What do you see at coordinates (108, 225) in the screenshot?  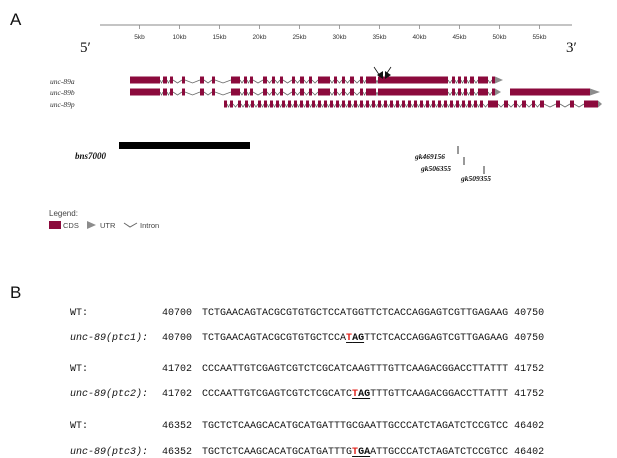 I see `legend-utr-label: UTR` at bounding box center [108, 225].